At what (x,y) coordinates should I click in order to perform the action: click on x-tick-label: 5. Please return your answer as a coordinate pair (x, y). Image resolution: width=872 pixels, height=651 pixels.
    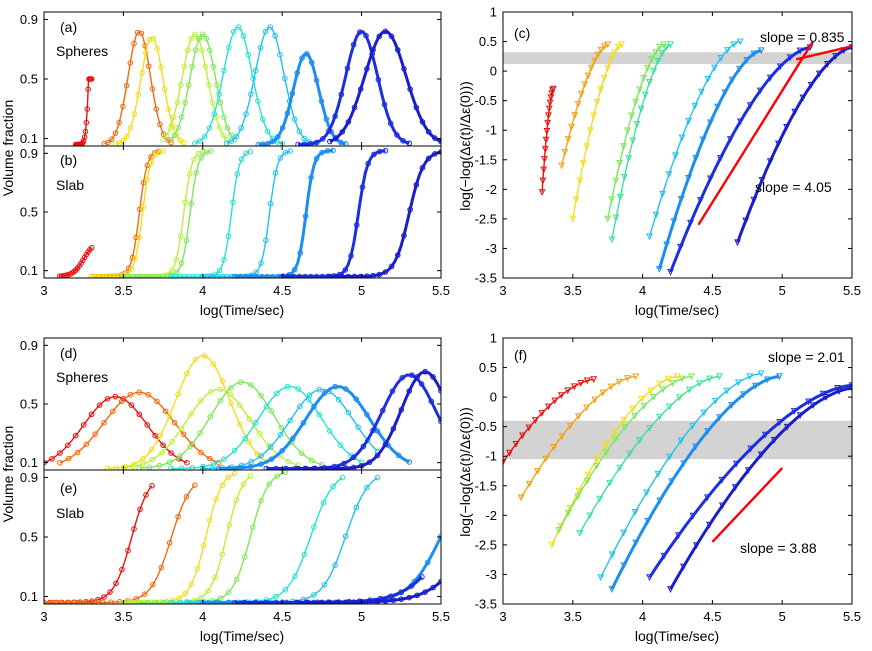
    Looking at the image, I should click on (361, 290).